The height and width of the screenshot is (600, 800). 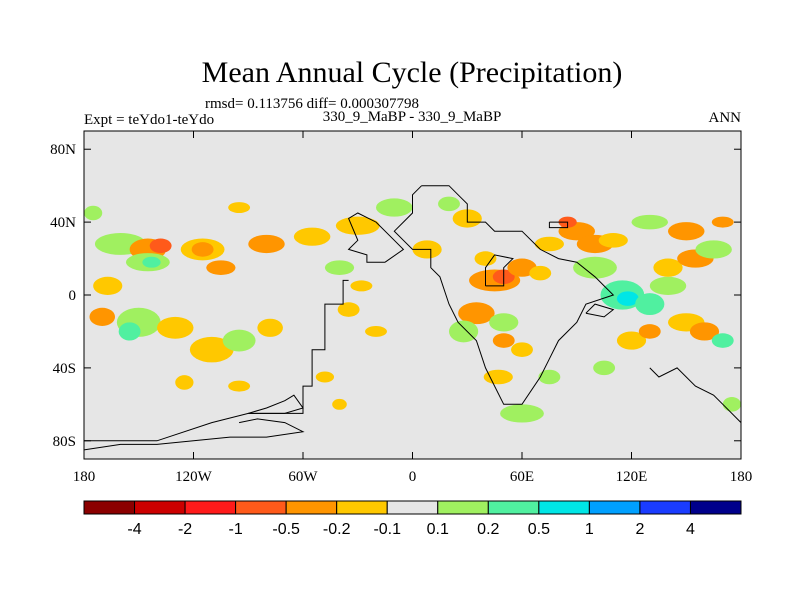 What do you see at coordinates (725, 118) in the screenshot?
I see `season-label: ANN` at bounding box center [725, 118].